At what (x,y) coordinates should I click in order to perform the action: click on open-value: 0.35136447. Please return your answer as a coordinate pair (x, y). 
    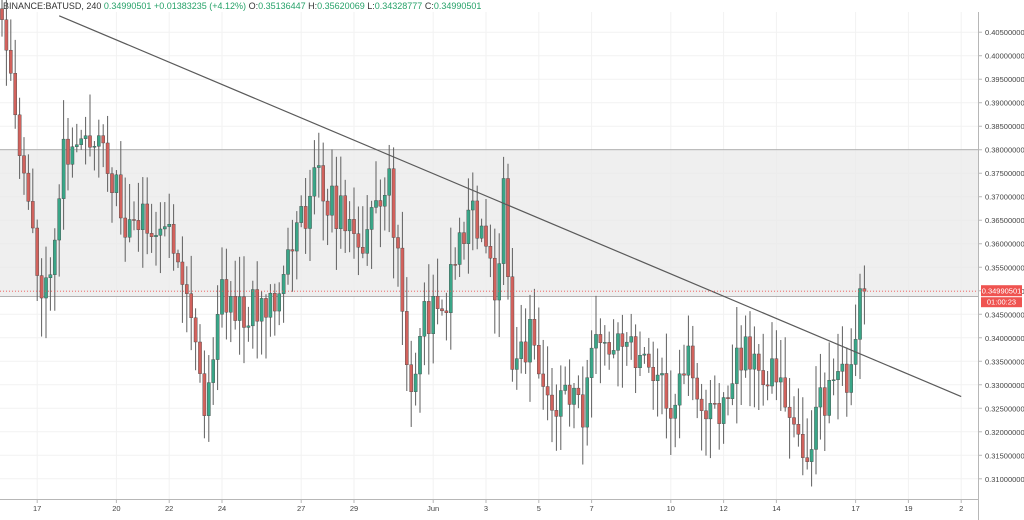
    Looking at the image, I should click on (282, 6).